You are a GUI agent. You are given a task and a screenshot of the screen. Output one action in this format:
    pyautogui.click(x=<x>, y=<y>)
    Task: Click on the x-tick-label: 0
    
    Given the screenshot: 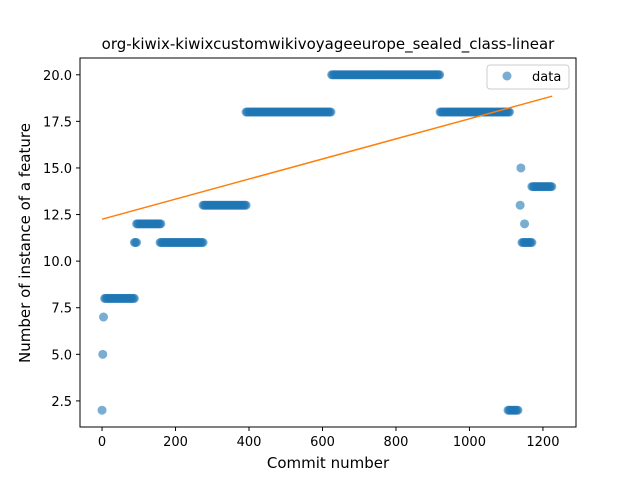 What is the action you would take?
    pyautogui.click(x=102, y=442)
    